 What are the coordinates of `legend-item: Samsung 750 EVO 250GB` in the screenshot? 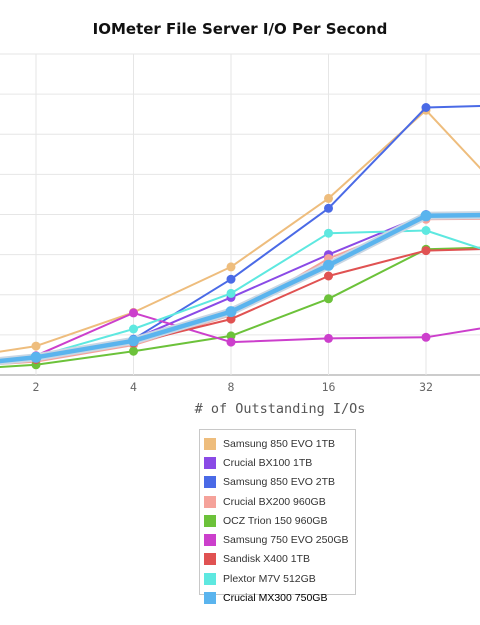 It's located at (279, 539).